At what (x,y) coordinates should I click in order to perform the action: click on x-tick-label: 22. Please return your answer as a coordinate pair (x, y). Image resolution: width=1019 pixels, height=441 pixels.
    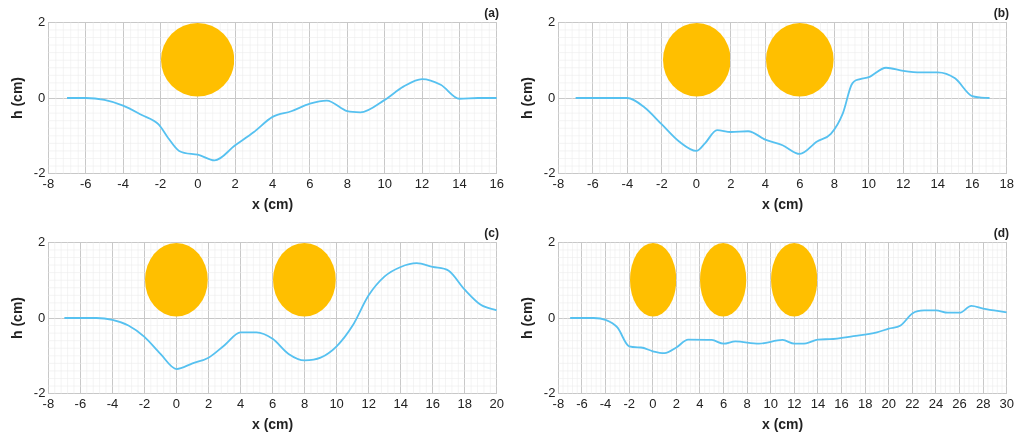
    Looking at the image, I should click on (912, 403).